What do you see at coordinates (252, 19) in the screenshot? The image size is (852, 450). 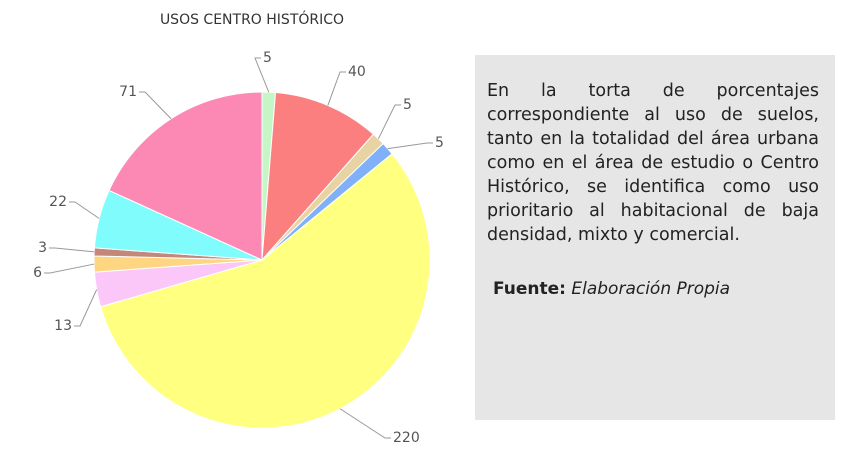 I see `chart-title: USOS CENTRO HISTÓRICO` at bounding box center [252, 19].